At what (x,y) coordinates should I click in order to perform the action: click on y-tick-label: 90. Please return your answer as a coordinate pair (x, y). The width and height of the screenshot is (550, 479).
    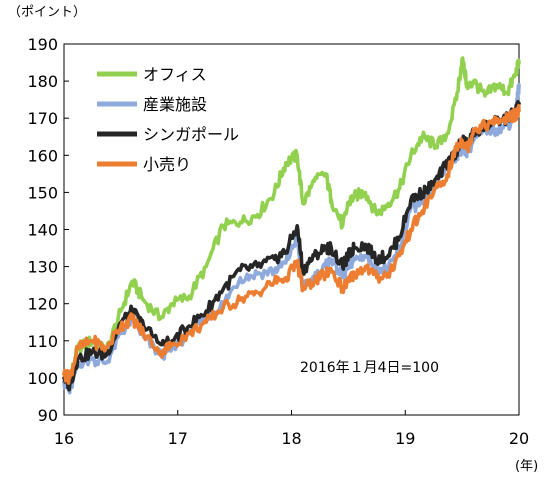
    Looking at the image, I should click on (48, 415).